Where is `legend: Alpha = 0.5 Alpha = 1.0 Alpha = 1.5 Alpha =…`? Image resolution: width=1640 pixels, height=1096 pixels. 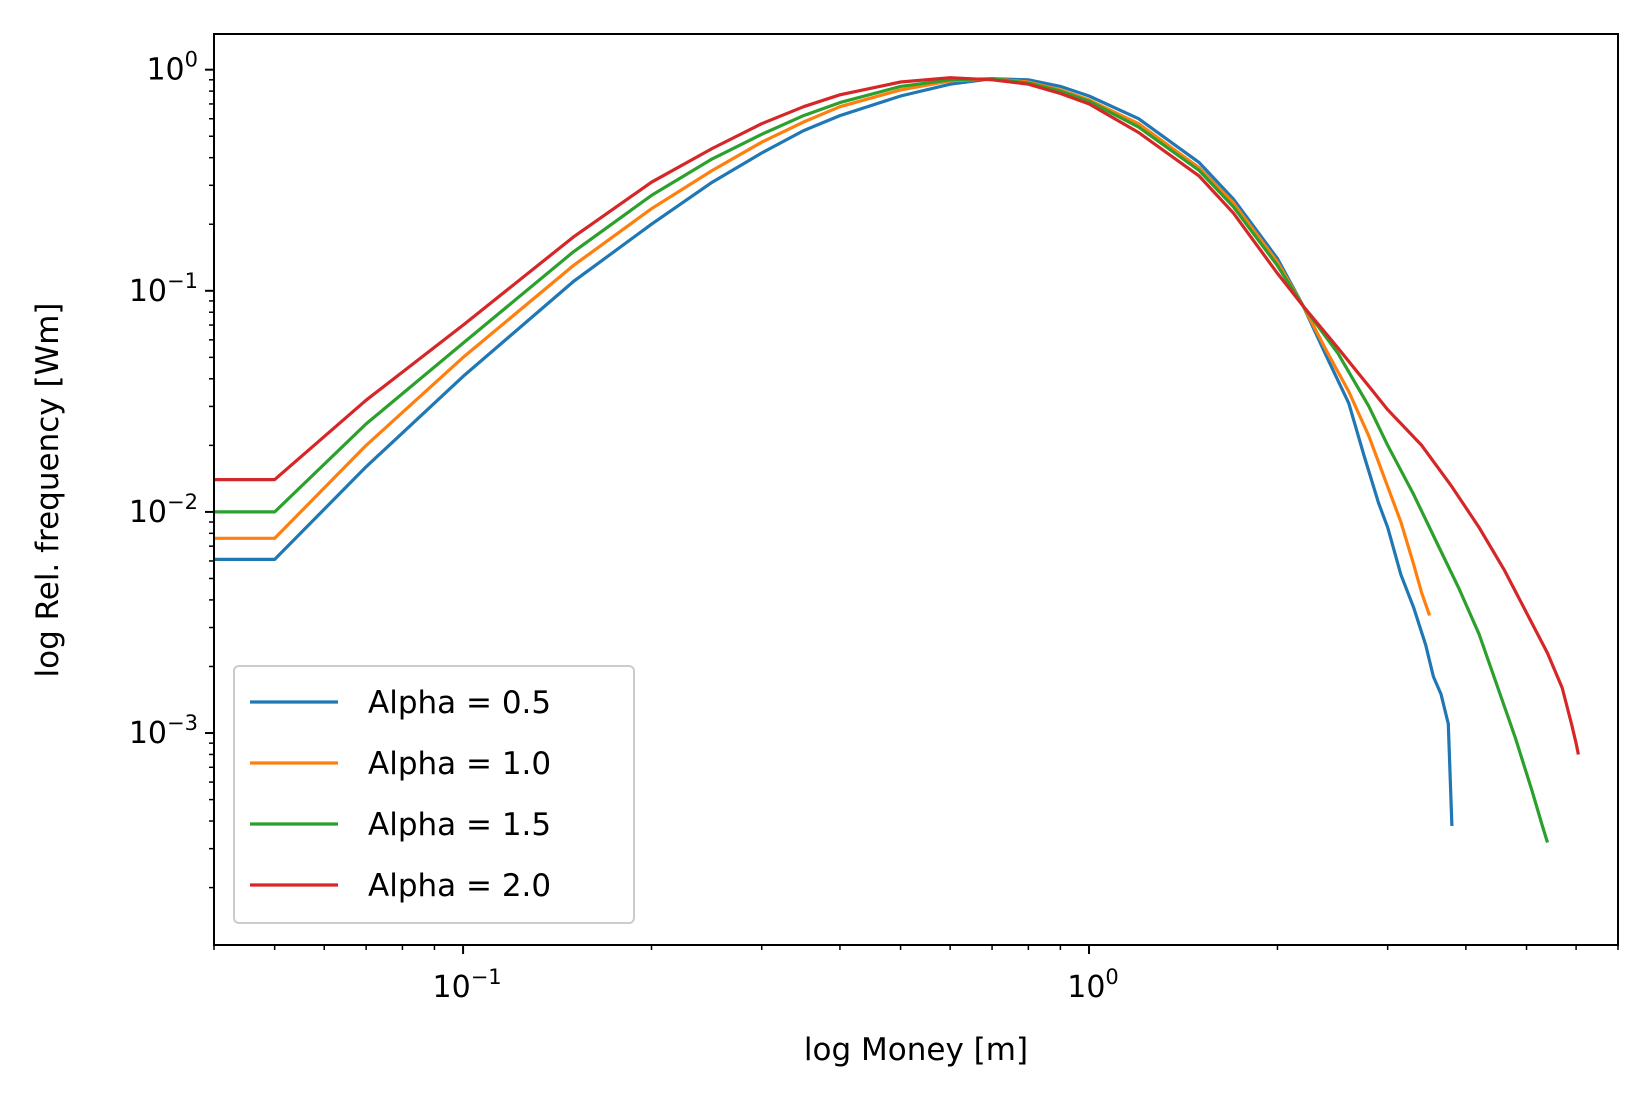 legend: Alpha = 0.5 Alpha = 1.0 Alpha = 1.5 Alpha =… is located at coordinates (434, 794).